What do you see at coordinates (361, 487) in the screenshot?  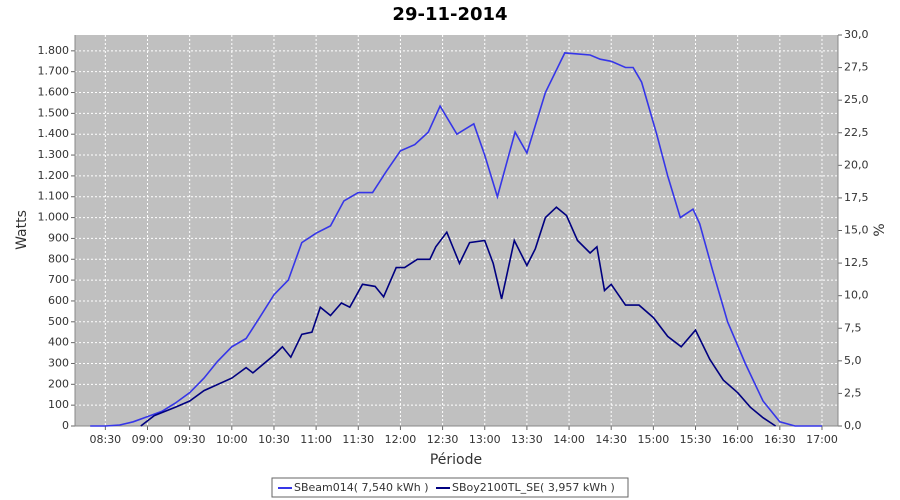 I see `legend-label: SBeam014( 7,540 kWh )` at bounding box center [361, 487].